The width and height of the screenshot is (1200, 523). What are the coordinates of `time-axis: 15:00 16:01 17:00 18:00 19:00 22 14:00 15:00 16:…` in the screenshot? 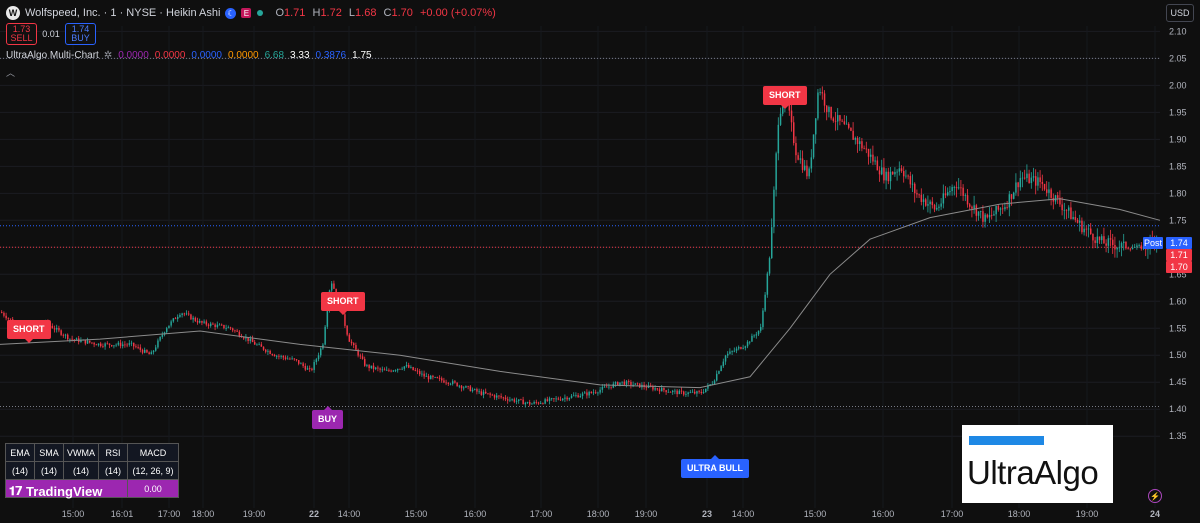 It's located at (600, 515).